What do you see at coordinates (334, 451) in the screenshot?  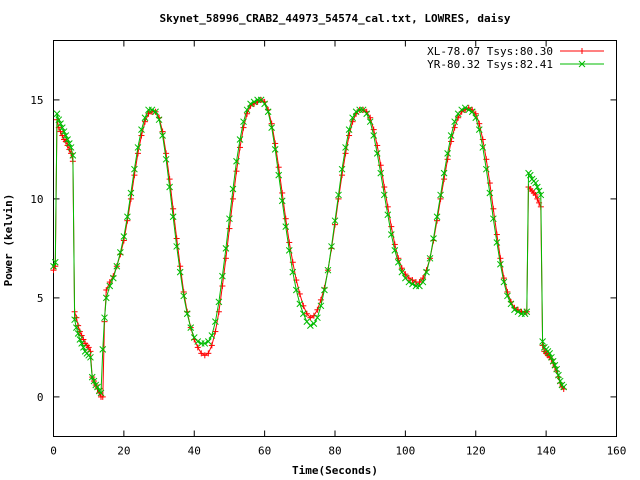 I see `x-tick-label: 80` at bounding box center [334, 451].